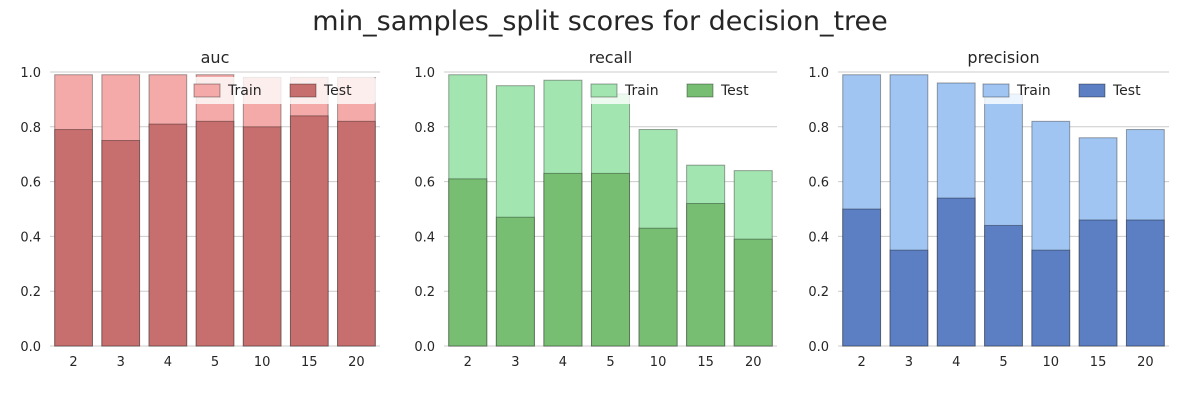 This screenshot has width=1200, height=400. Describe the element at coordinates (611, 57) in the screenshot. I see `chart-title: recall` at that location.